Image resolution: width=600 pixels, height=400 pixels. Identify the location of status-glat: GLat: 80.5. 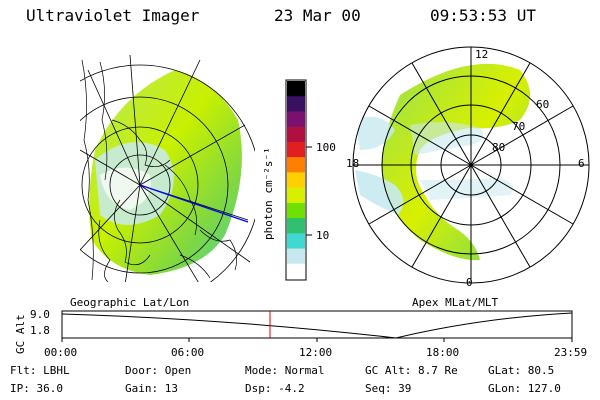
(521, 370).